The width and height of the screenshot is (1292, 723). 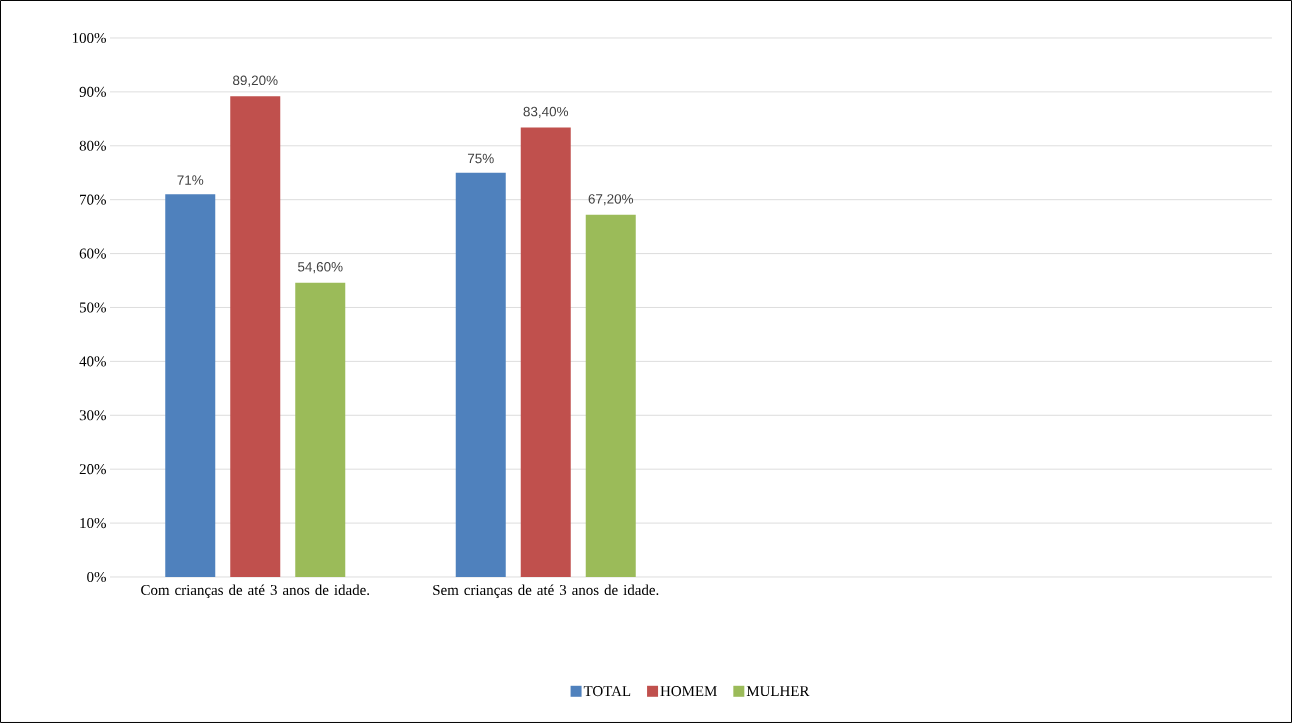 What do you see at coordinates (480, 158) in the screenshot?
I see `data-label: 75%` at bounding box center [480, 158].